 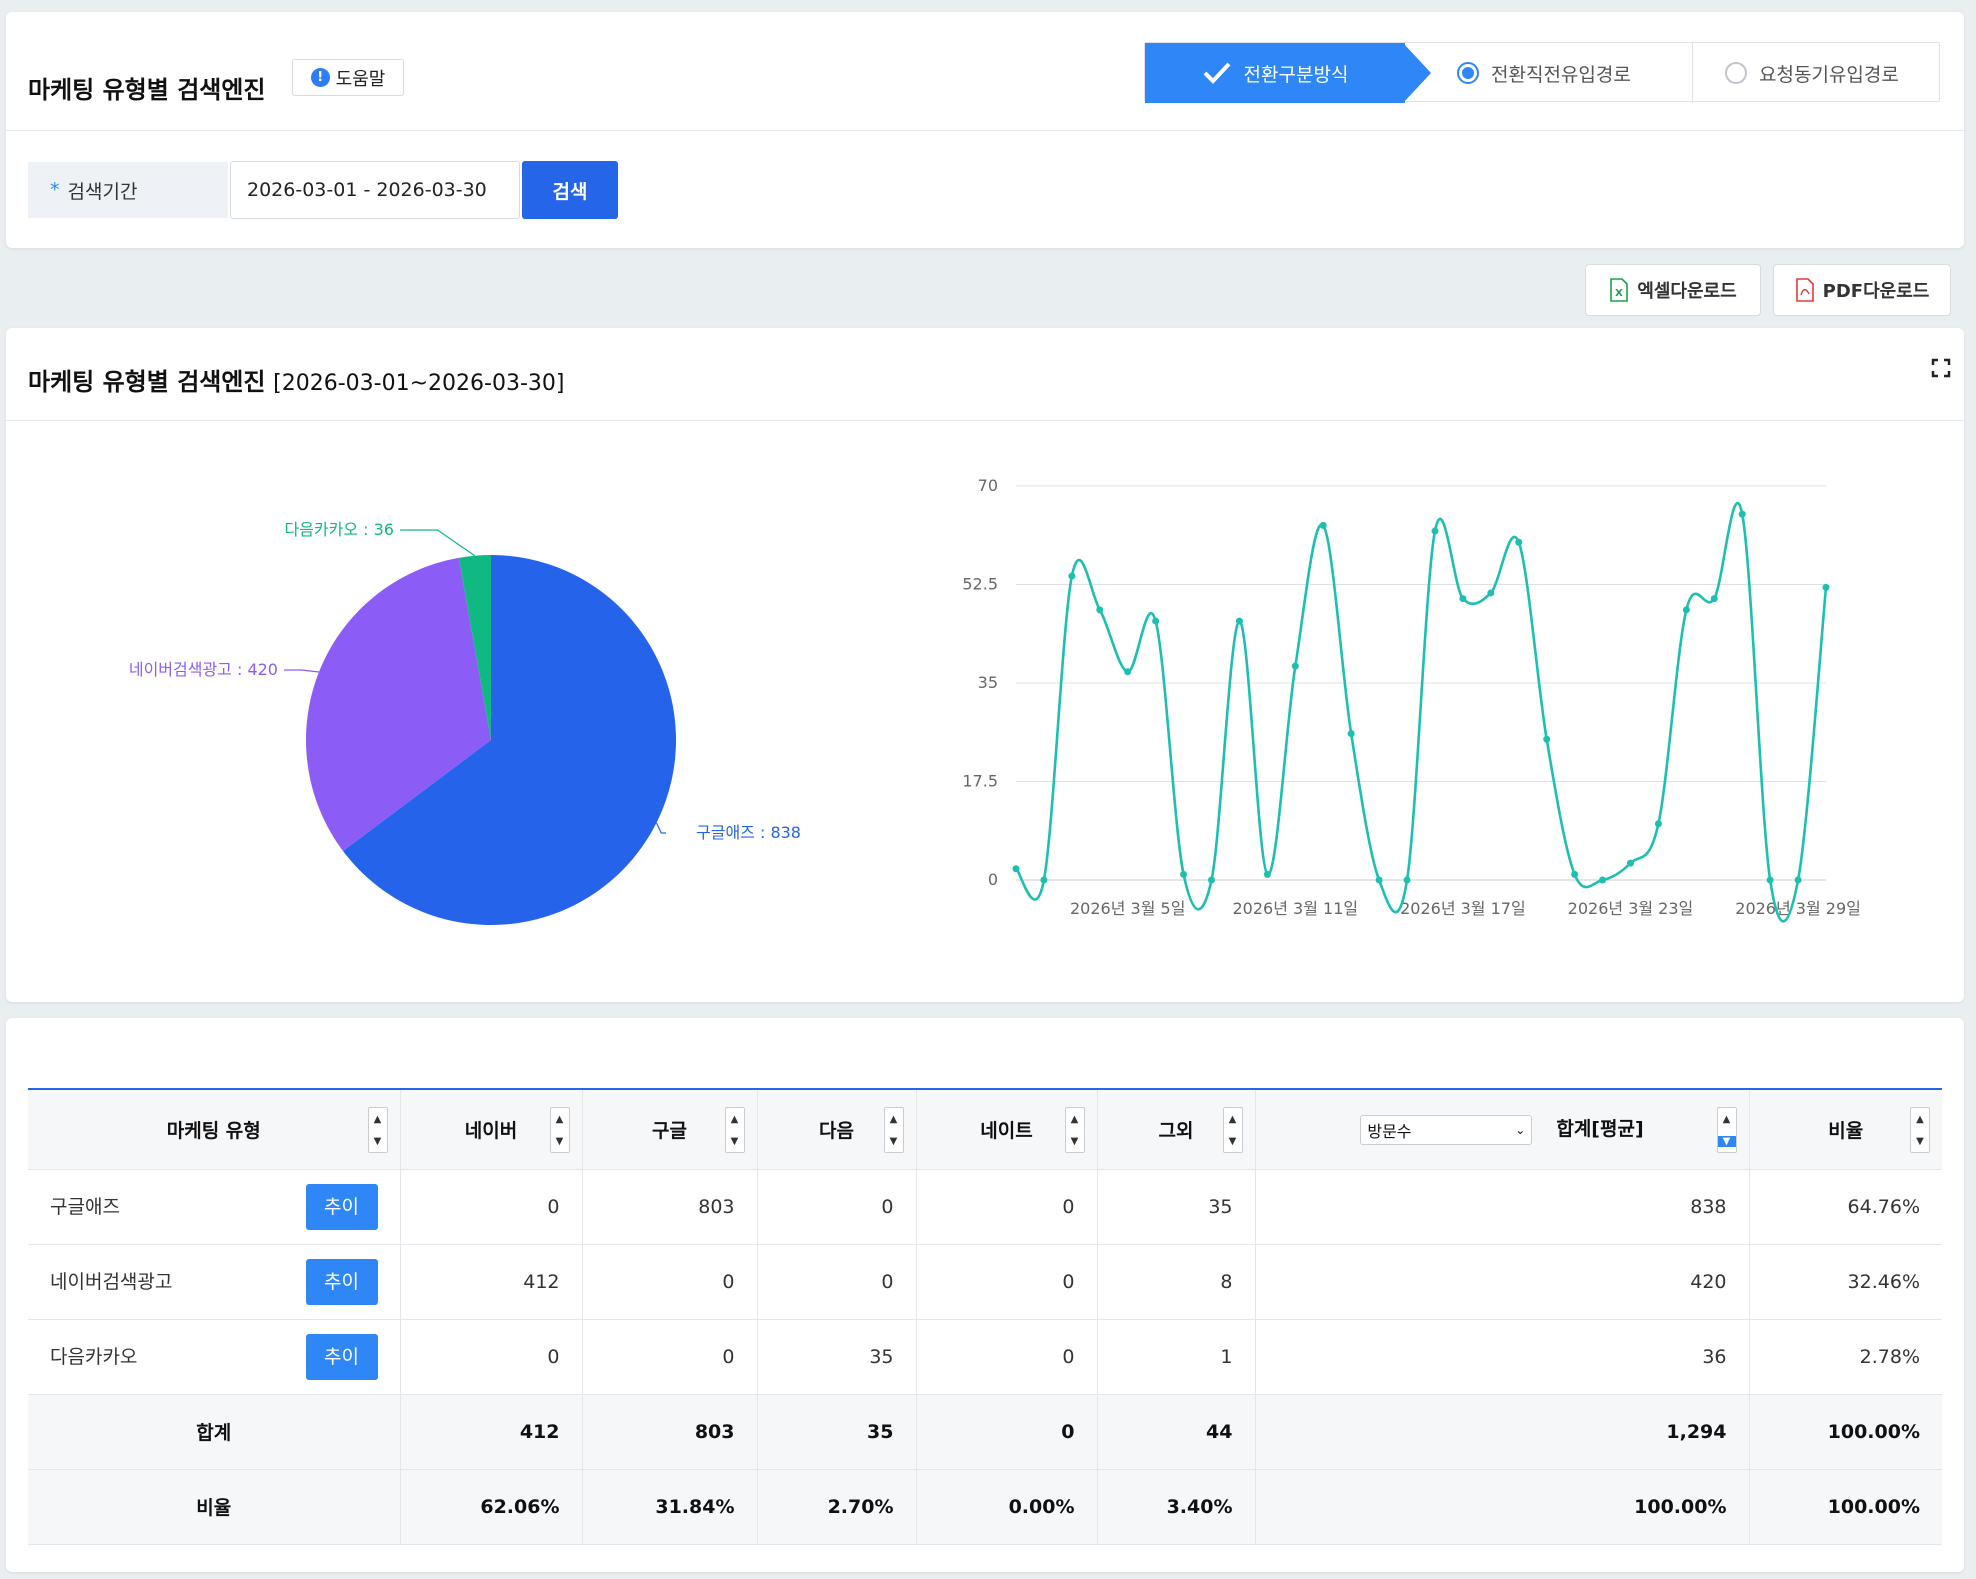 What do you see at coordinates (214, 1282) in the screenshot?
I see `row-type-cell: 네이버검색광고 추이` at bounding box center [214, 1282].